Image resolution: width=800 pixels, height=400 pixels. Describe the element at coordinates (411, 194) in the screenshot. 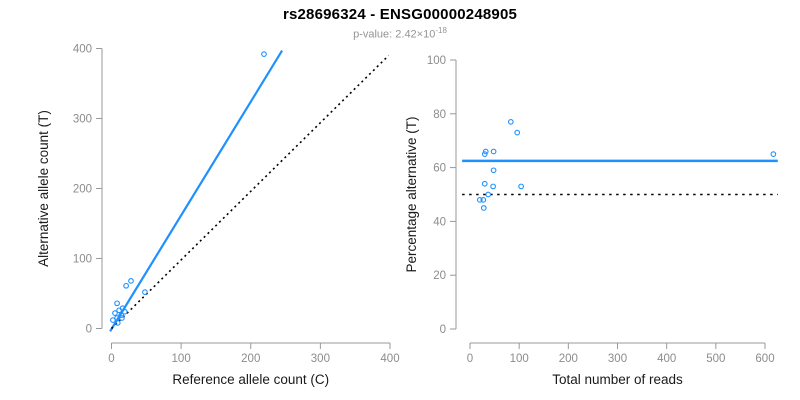

I see `y-axis-label: Percentage alternative (T)` at that location.